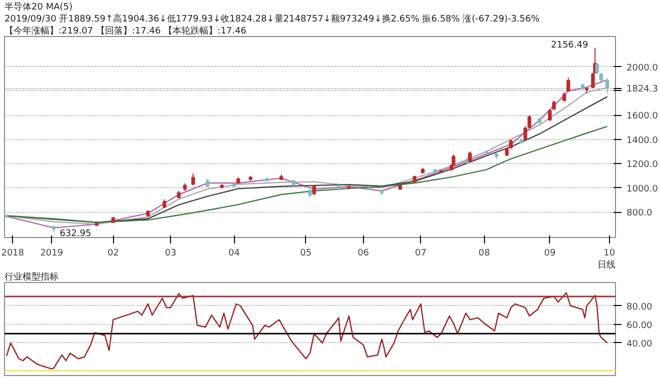  I want to click on text: 【今年涨幅】:219.07 【回落】:17.46 【本轮跌幅】:17.46, so click(125, 31).